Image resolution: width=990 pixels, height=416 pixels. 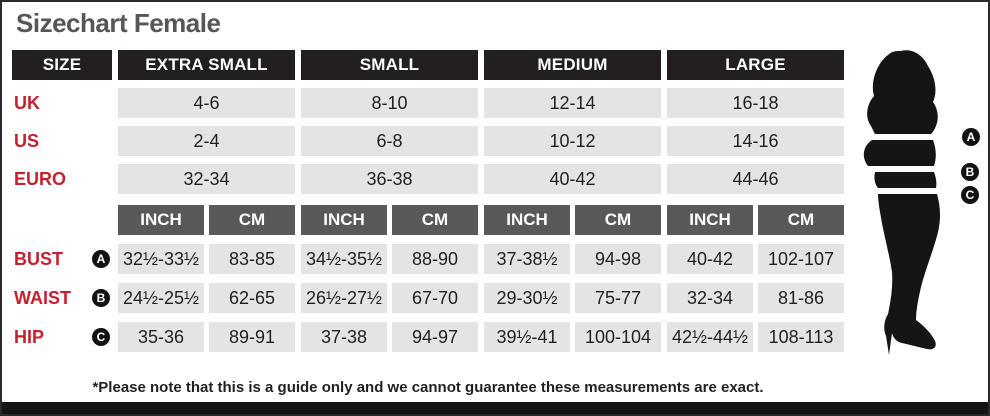 What do you see at coordinates (161, 337) in the screenshot?
I see `hip-xs-inch: 35-36` at bounding box center [161, 337].